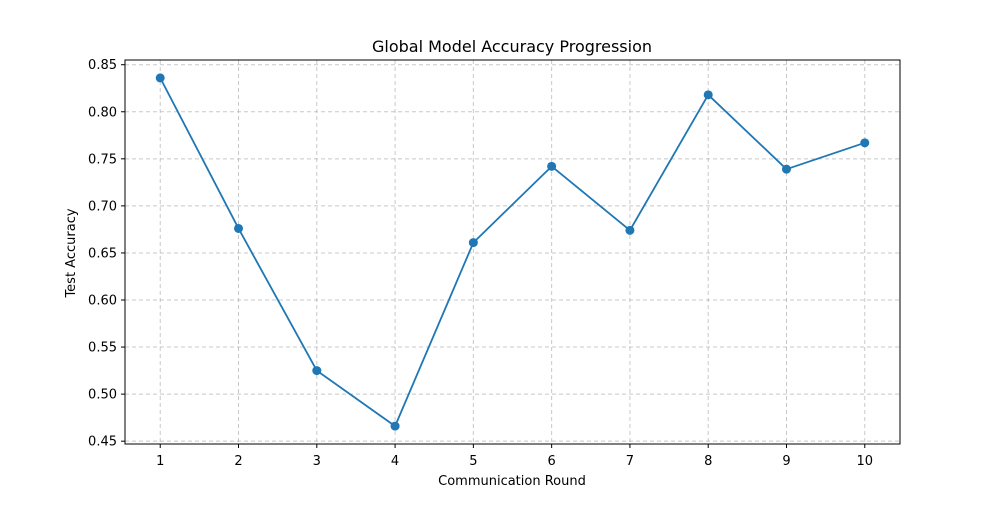  What do you see at coordinates (395, 461) in the screenshot?
I see `x-tick-label: 4` at bounding box center [395, 461].